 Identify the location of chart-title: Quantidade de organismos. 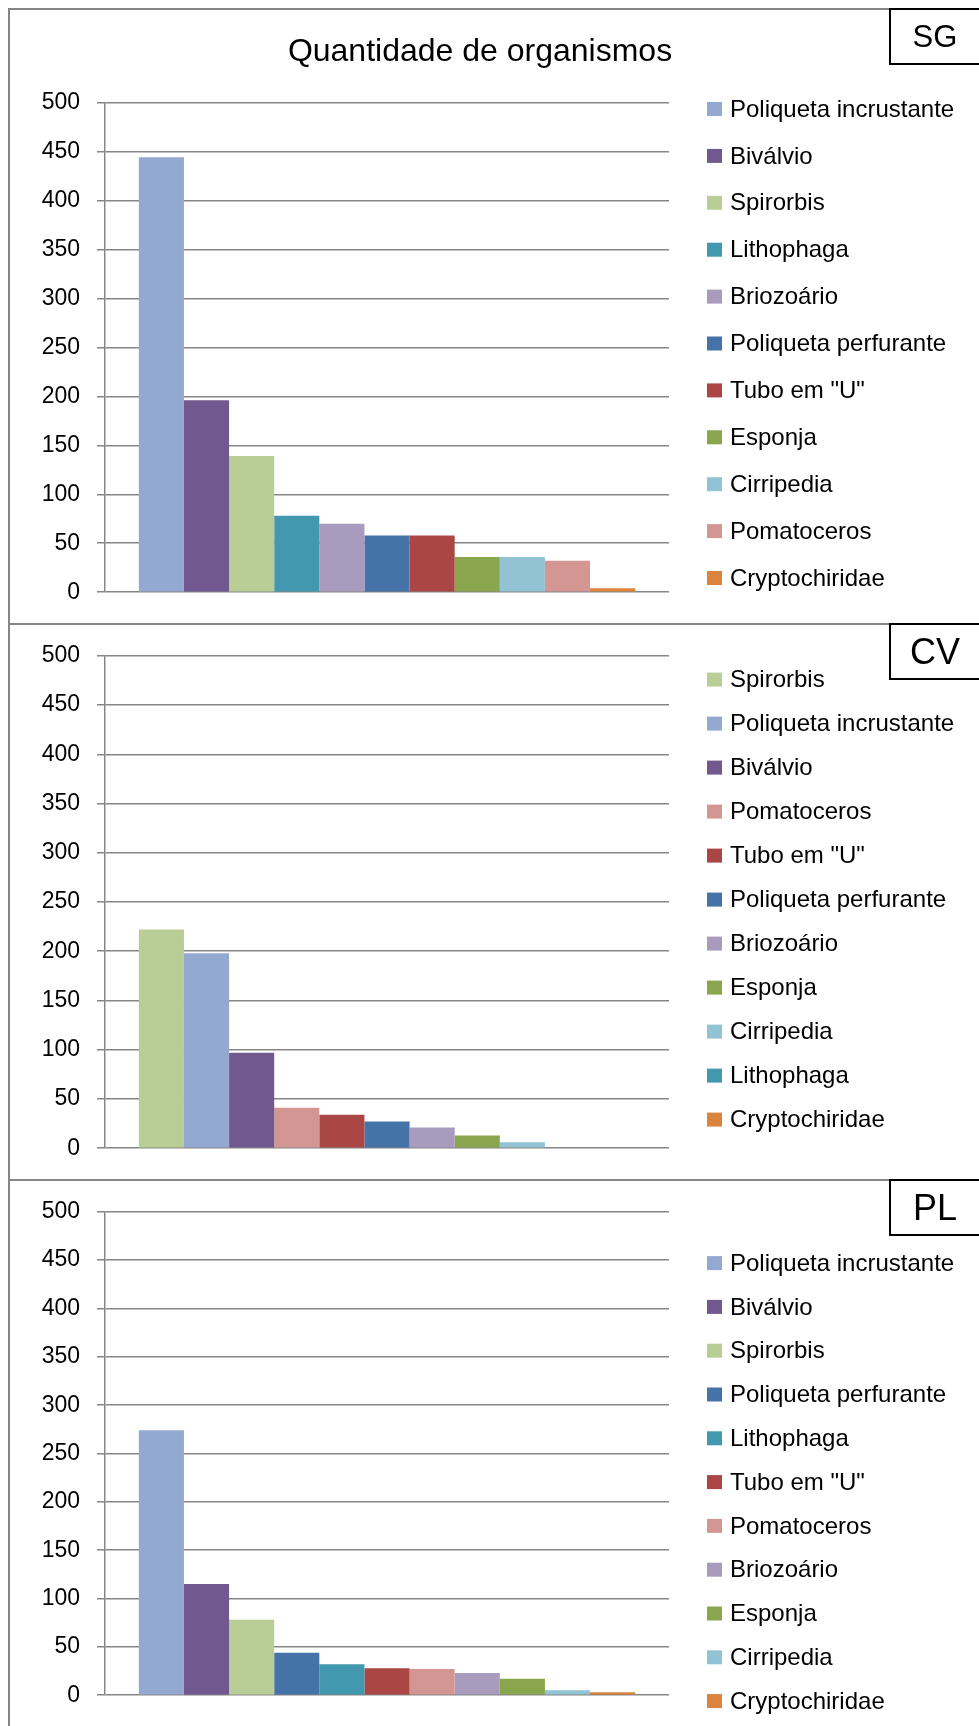
(480, 50).